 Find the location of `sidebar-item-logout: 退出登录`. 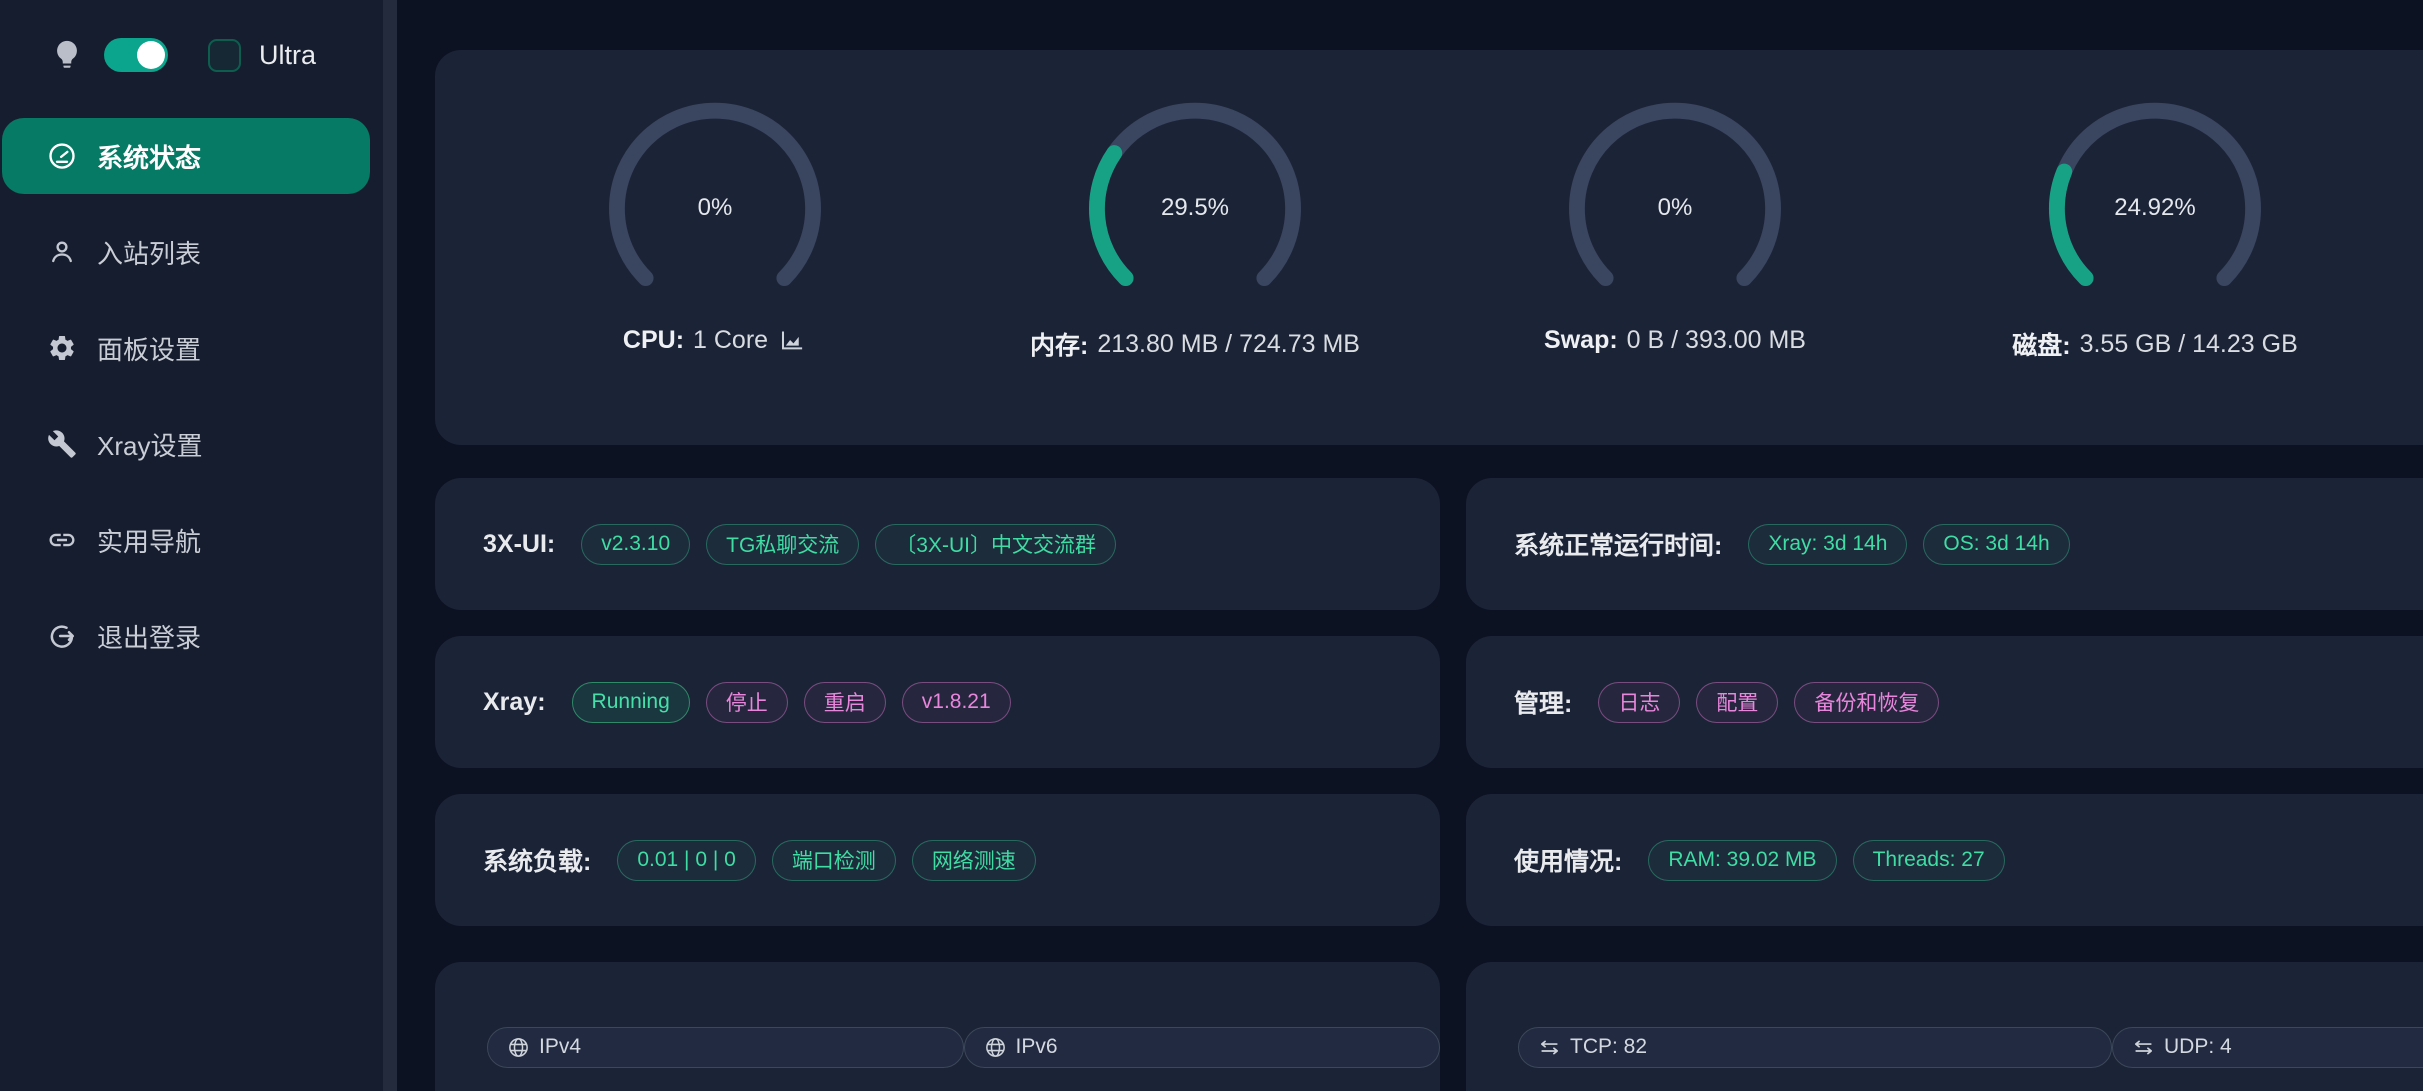

sidebar-item-logout: 退出登录 is located at coordinates (186, 636).